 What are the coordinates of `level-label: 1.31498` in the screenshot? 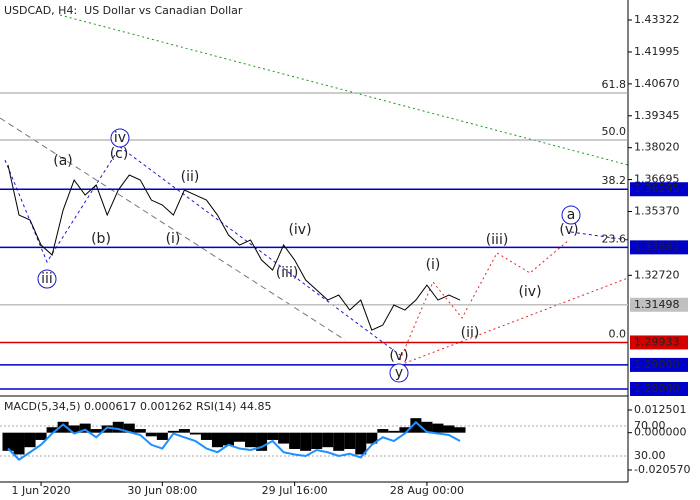 It's located at (657, 304).